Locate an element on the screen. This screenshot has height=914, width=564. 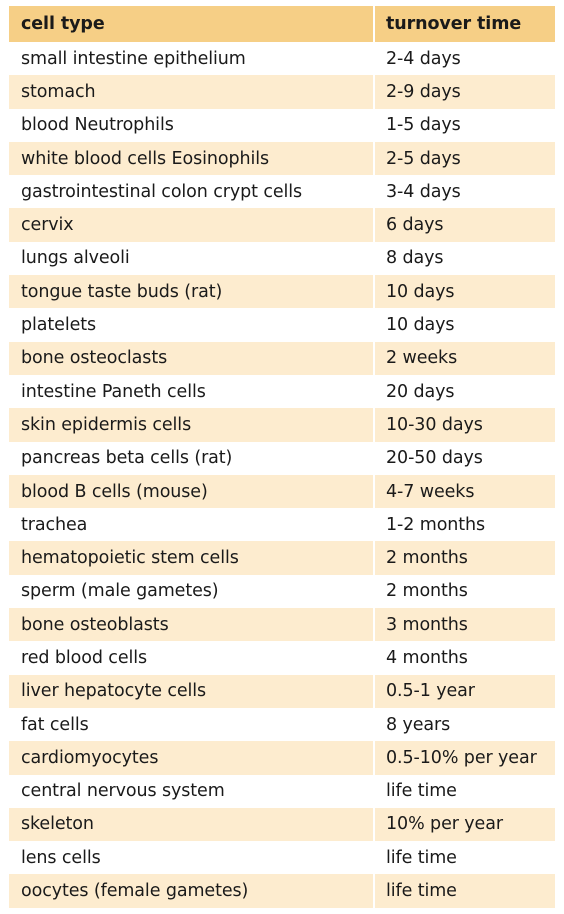
table-row: skin epidermis cells 10-30 days is located at coordinates (282, 425).